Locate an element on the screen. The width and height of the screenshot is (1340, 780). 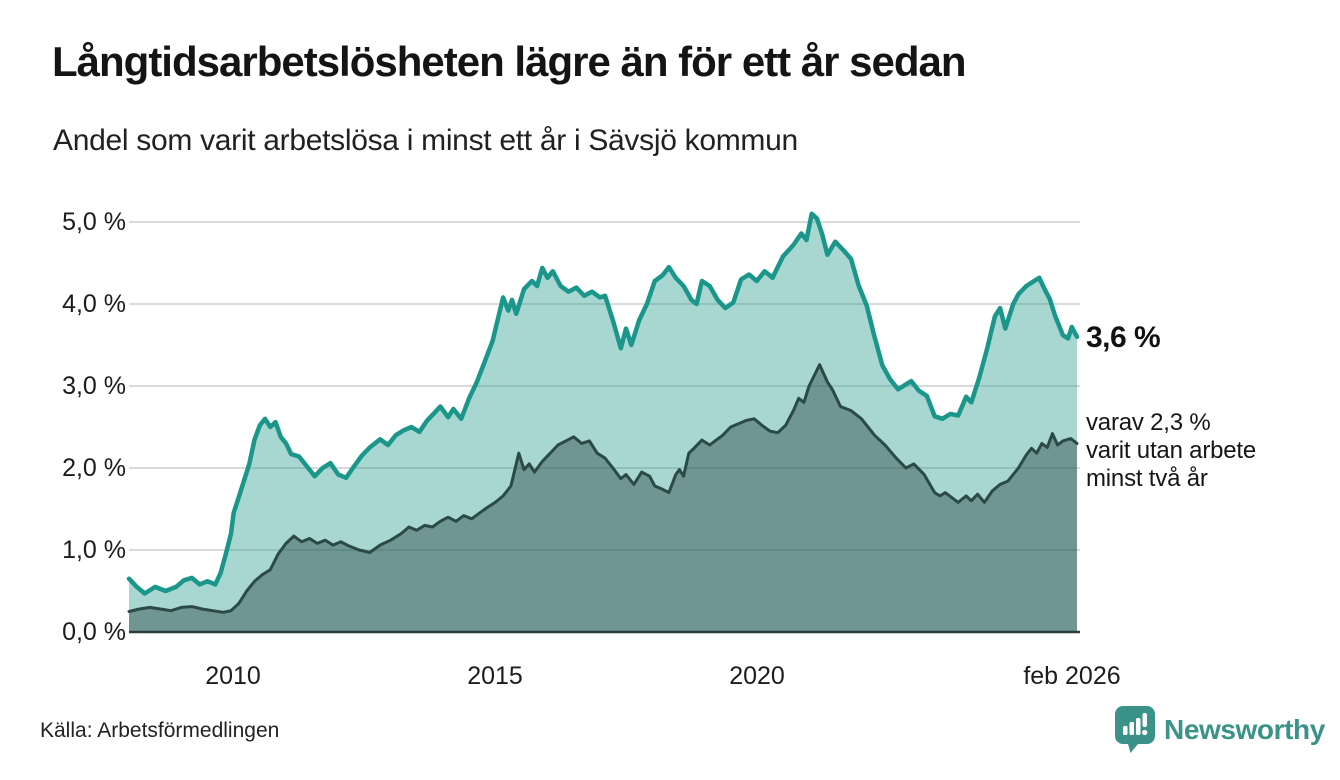
varav-annotation-line3: minst två år is located at coordinates (1147, 478).